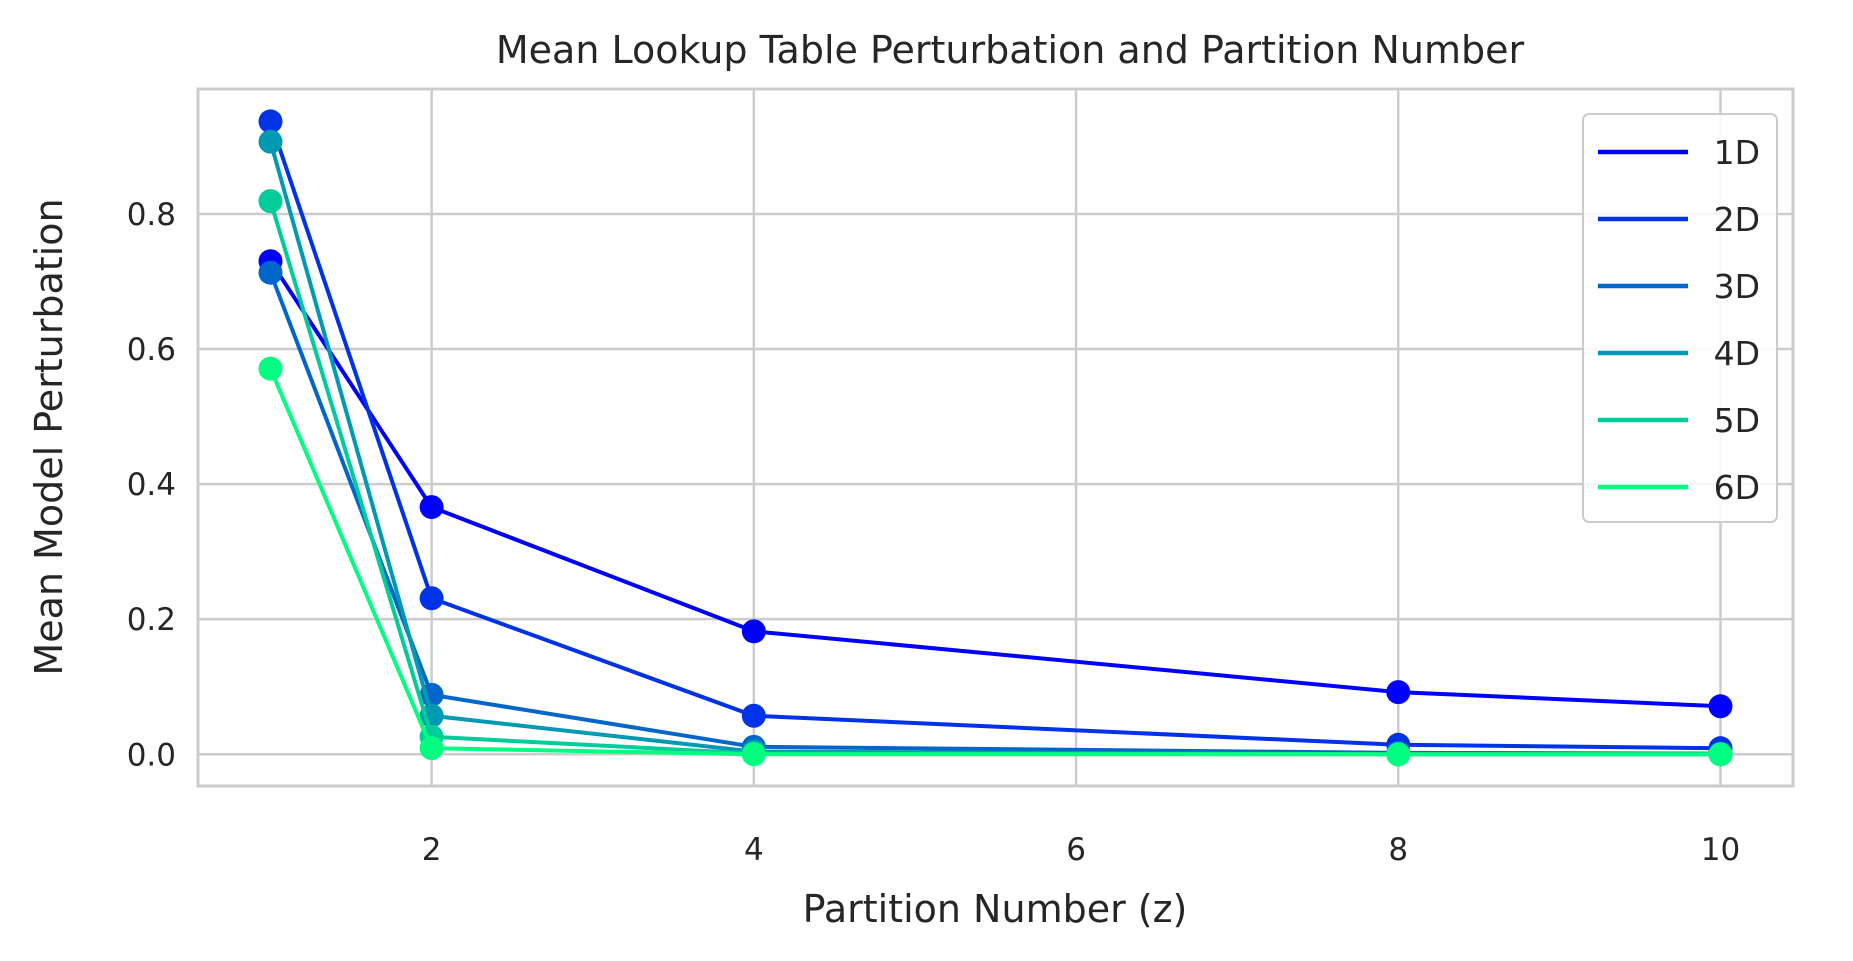 The width and height of the screenshot is (1853, 961). What do you see at coordinates (1720, 850) in the screenshot?
I see `x-tick-label: 10` at bounding box center [1720, 850].